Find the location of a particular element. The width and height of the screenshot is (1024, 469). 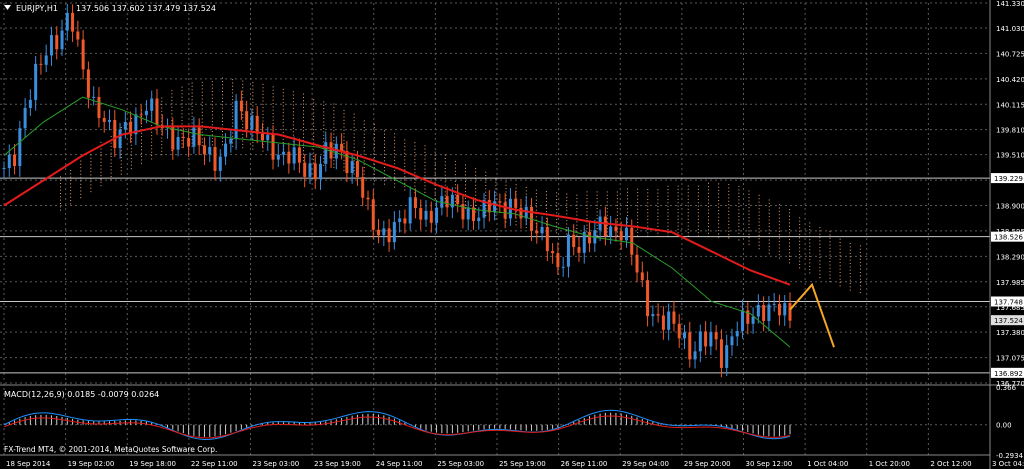

price-tick-label: 141.030 is located at coordinates (1010, 29).